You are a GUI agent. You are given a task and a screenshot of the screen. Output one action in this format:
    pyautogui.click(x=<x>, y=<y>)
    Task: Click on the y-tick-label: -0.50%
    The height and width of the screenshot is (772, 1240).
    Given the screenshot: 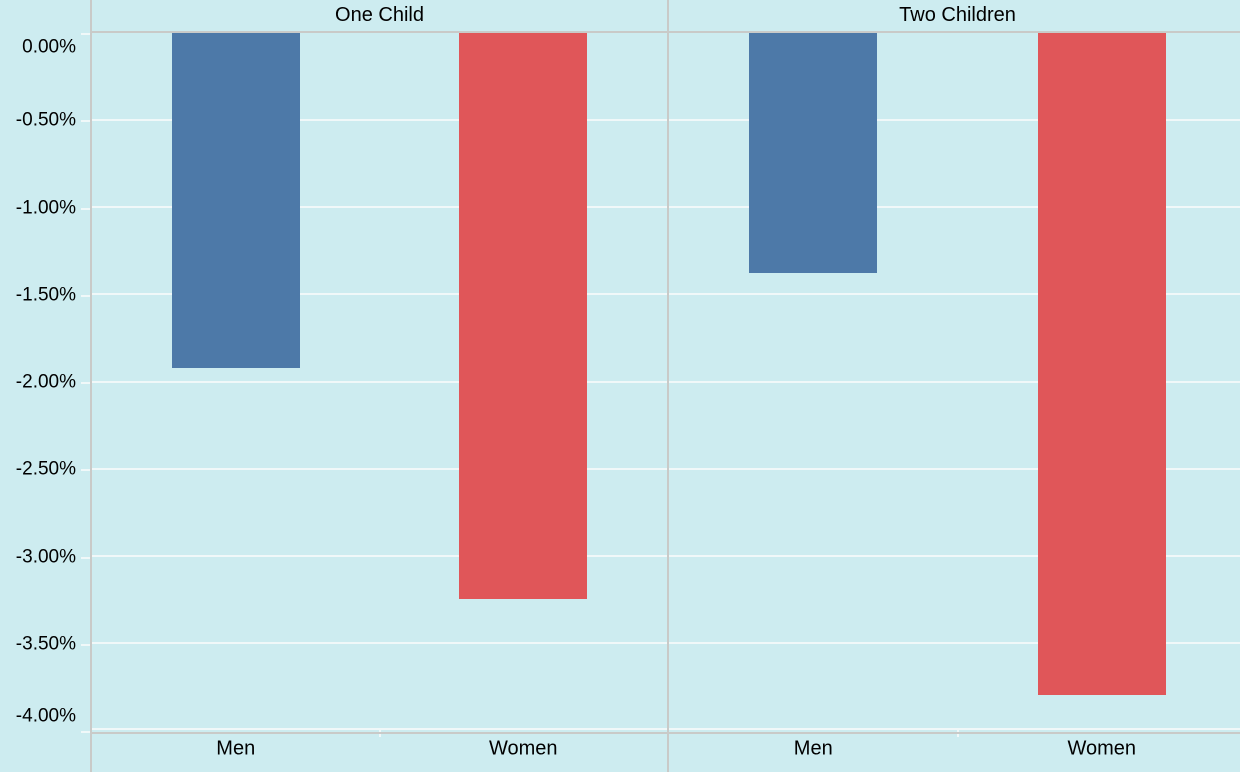 What is the action you would take?
    pyautogui.click(x=45, y=120)
    